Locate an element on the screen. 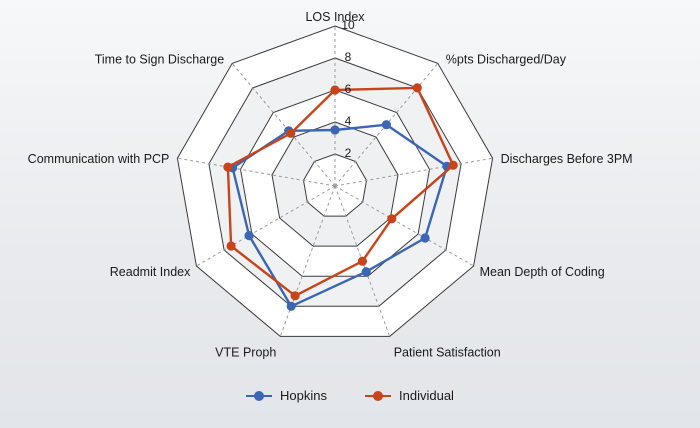 This screenshot has width=700, height=428. legend-label-individual: Individual is located at coordinates (426, 395).